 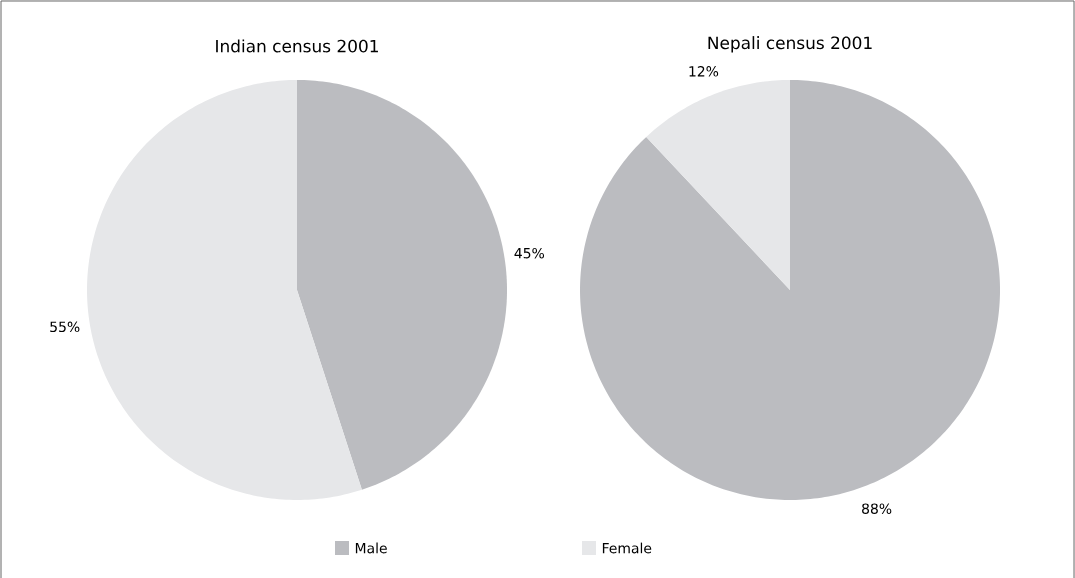 I want to click on chart-title: Nepali census 2001, so click(x=790, y=44).